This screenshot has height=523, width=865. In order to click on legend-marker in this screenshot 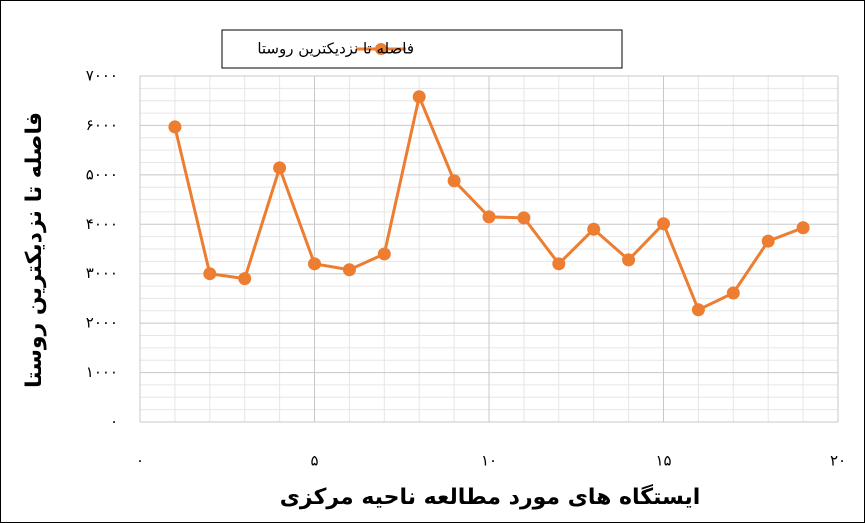, I will do `click(381, 49)`.